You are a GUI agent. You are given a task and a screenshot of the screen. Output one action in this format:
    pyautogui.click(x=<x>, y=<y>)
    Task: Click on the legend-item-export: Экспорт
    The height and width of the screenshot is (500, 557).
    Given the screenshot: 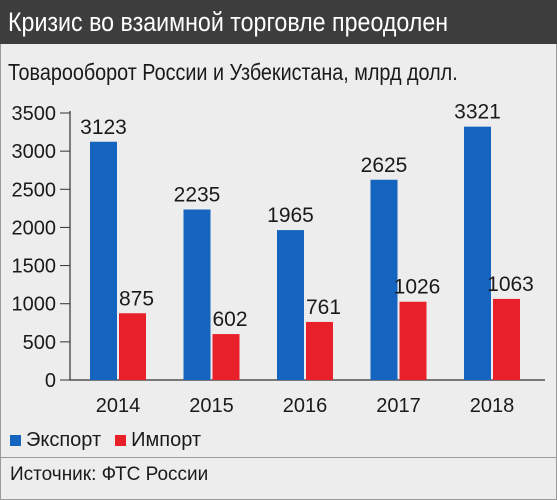 What is the action you would take?
    pyautogui.click(x=55, y=440)
    